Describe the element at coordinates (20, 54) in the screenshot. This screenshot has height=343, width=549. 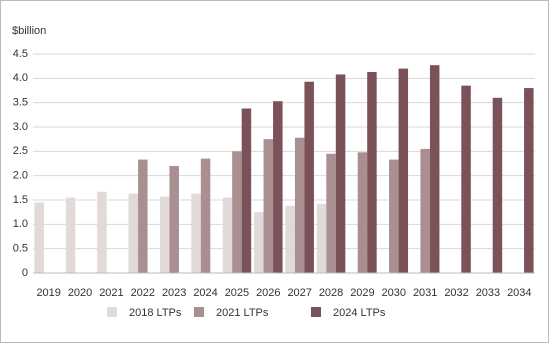
I see `y-tick-label: 4.5` at that location.